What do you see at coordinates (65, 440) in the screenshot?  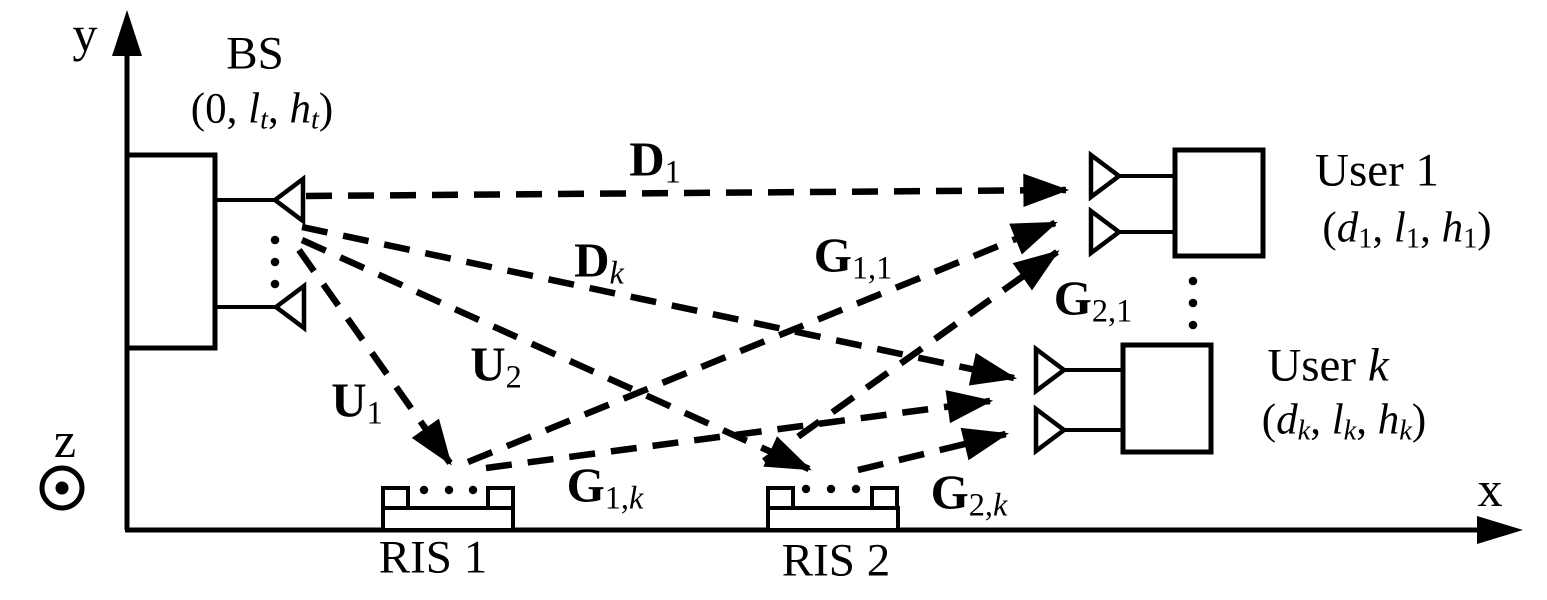 I see `z-axis-label: z` at bounding box center [65, 440].